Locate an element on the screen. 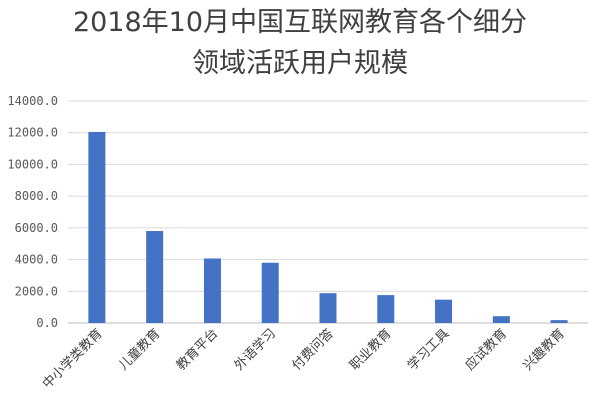  y-tick-label: 14000.0 is located at coordinates (32, 101).